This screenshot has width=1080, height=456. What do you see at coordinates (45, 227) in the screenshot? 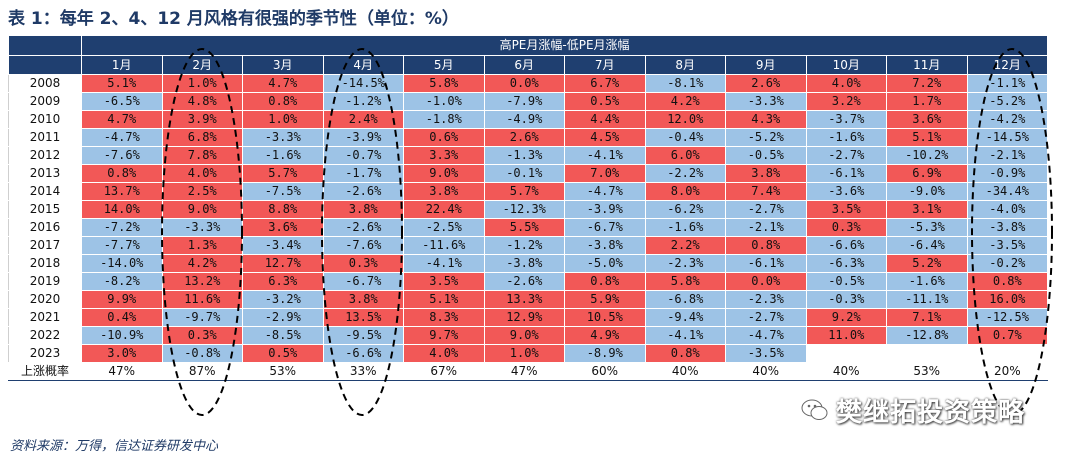
I see `year-cell: 2016` at bounding box center [45, 227].